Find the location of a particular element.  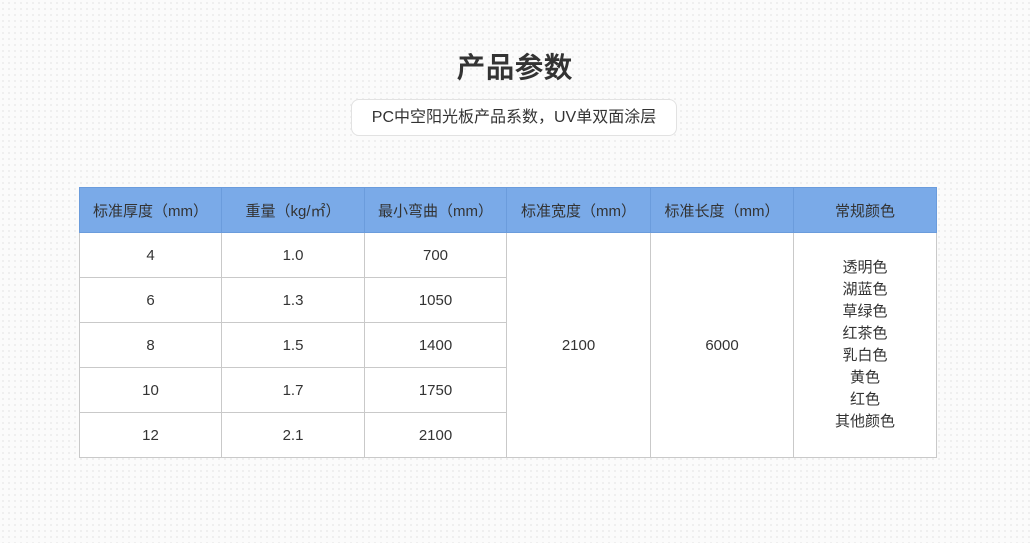

cell-weight: 1.5 is located at coordinates (293, 345).